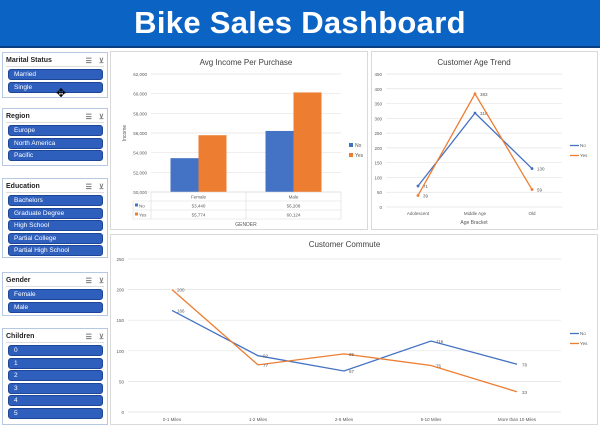  I want to click on bar-yes-female, so click(212, 163).